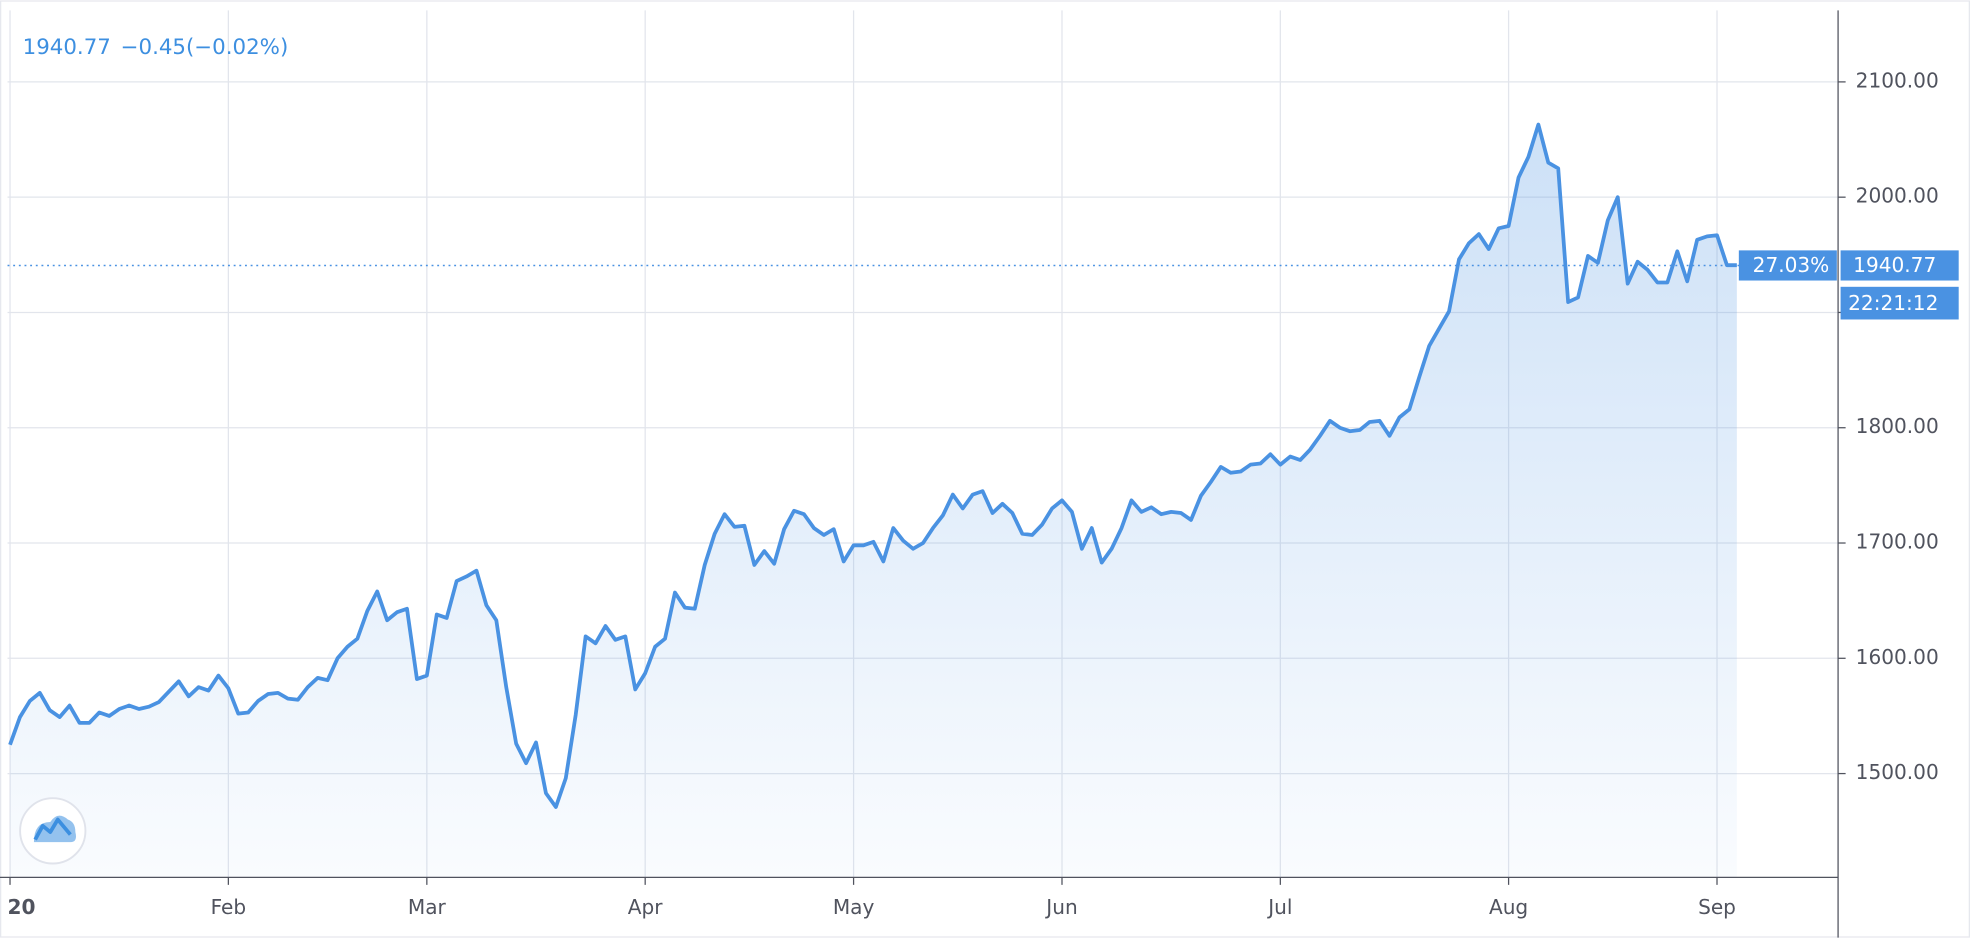 The height and width of the screenshot is (938, 1970). Describe the element at coordinates (1897, 80) in the screenshot. I see `y-tick-label: 2100.00` at that location.